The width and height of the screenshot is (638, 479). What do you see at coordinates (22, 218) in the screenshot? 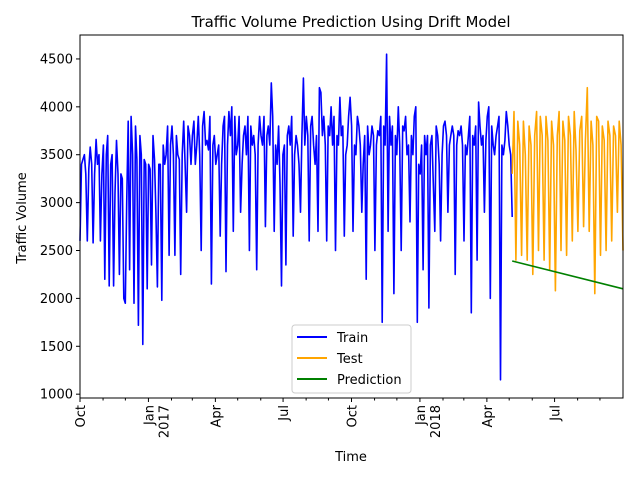
I see `y-axis-label: Traffic Volume` at bounding box center [22, 218].